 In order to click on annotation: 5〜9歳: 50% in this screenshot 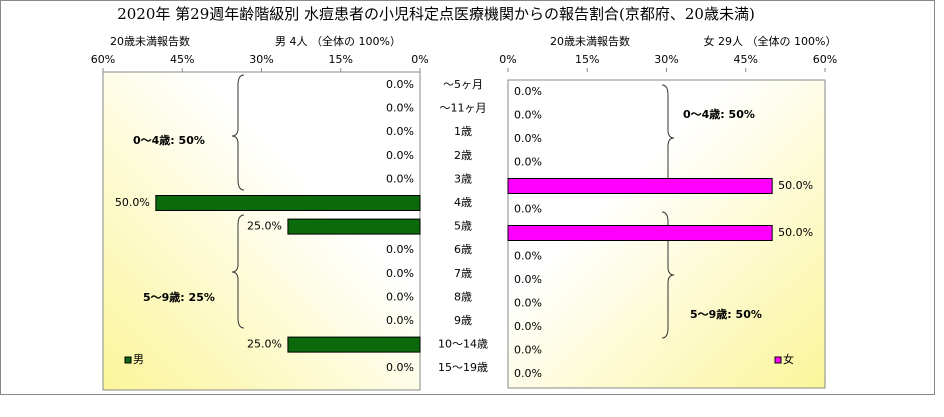, I will do `click(726, 314)`.